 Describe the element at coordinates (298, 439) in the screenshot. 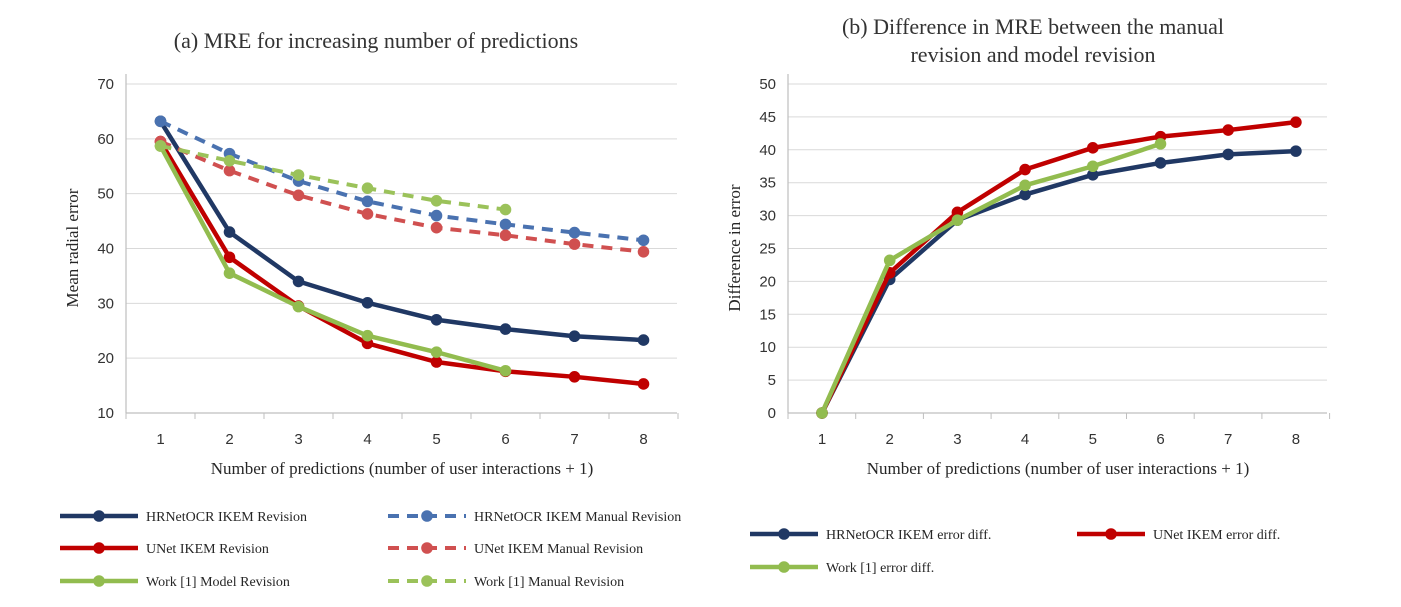

I see `chartA-x-tick-label: 3` at that location.